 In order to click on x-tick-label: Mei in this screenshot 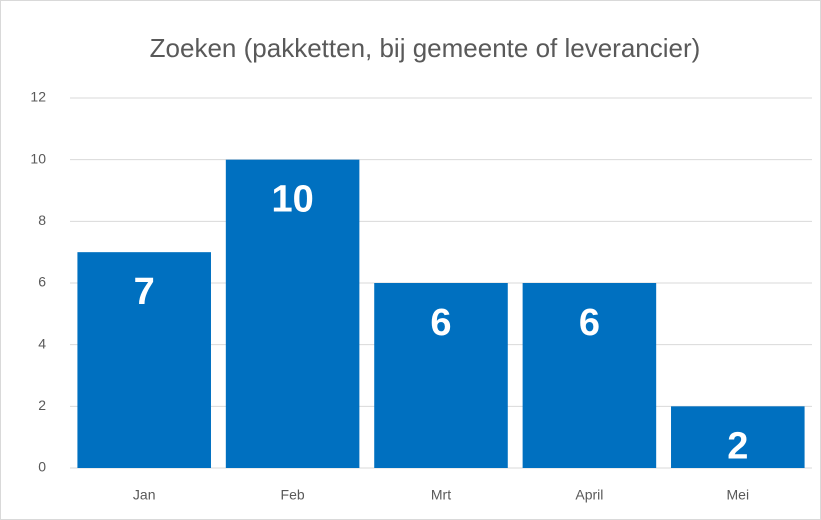, I will do `click(738, 495)`.